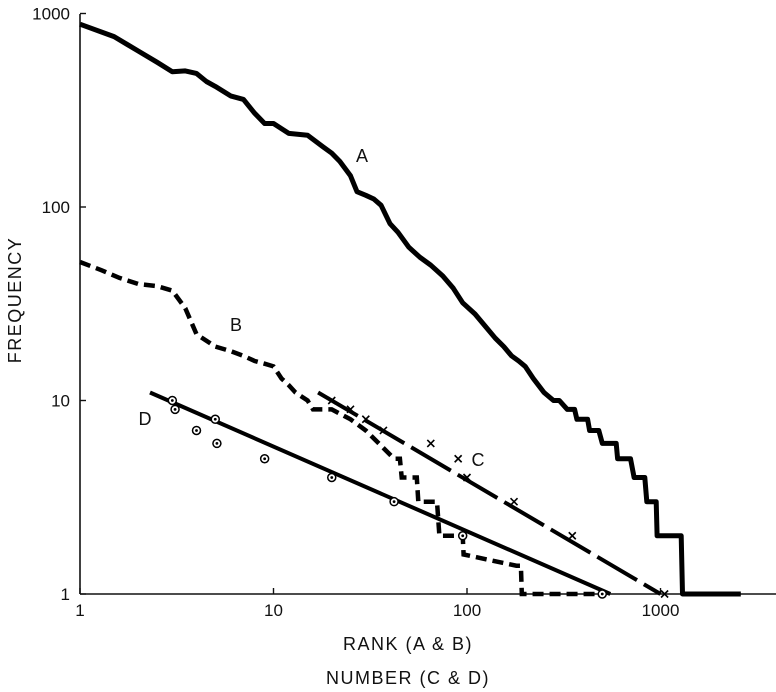  What do you see at coordinates (65, 594) in the screenshot?
I see `y-tick-label: 1` at bounding box center [65, 594].